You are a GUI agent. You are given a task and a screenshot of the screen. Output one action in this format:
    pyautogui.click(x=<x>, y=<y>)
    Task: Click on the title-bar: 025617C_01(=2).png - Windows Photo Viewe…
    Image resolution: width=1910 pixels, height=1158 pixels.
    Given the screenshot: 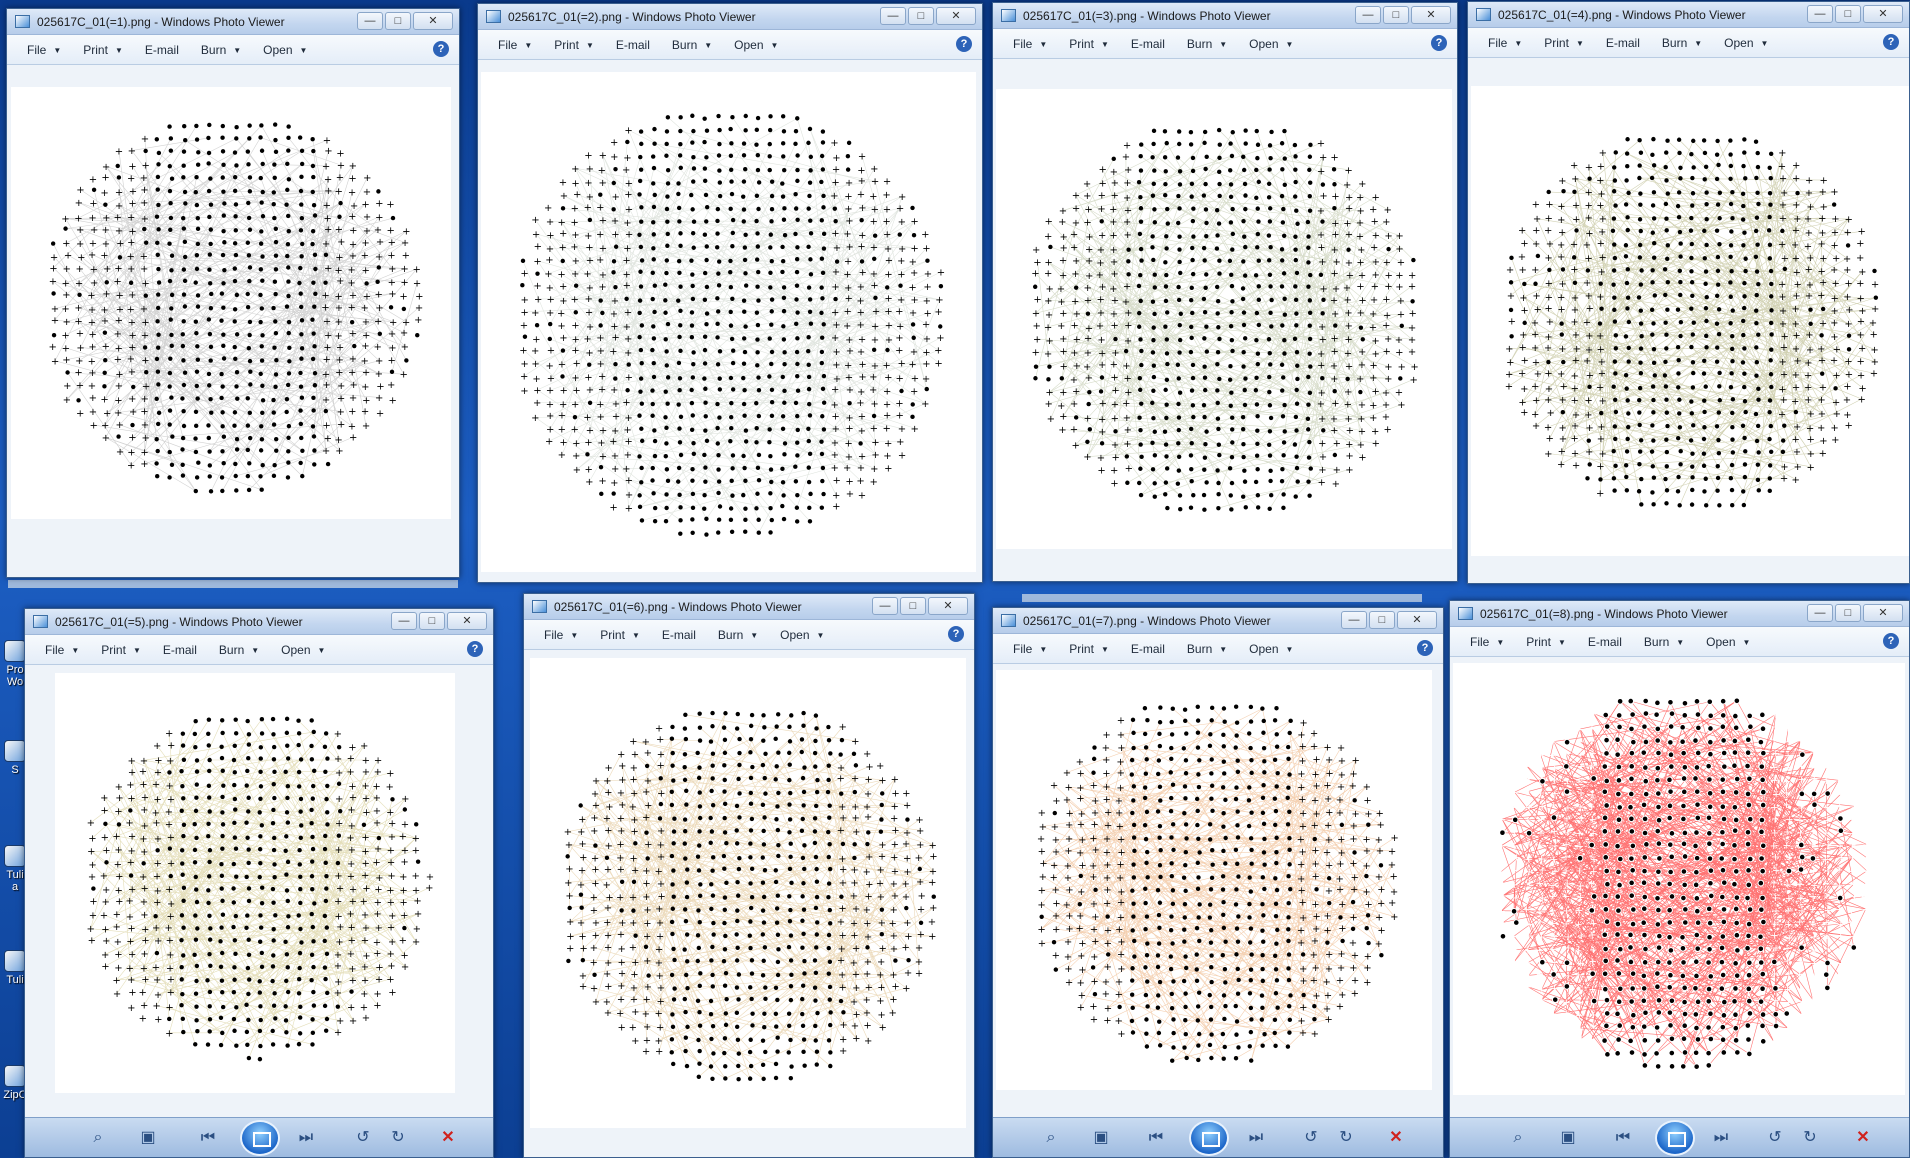 What is the action you would take?
    pyautogui.click(x=730, y=17)
    